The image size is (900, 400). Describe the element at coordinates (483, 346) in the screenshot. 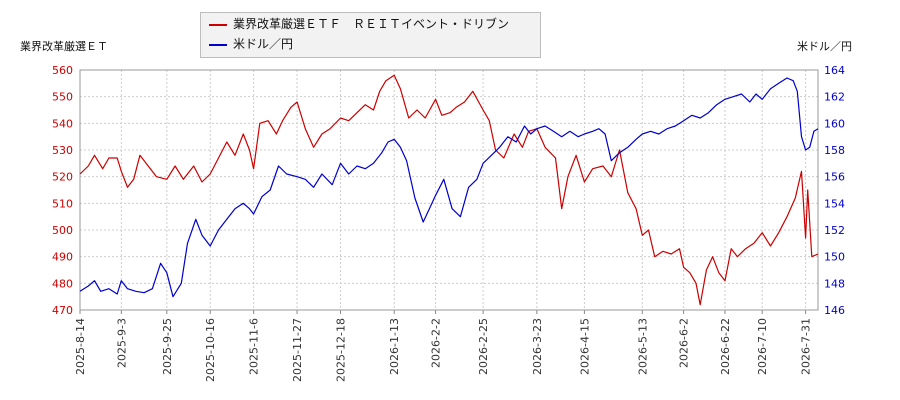

I see `x-tick-label: 2026-2-25` at that location.